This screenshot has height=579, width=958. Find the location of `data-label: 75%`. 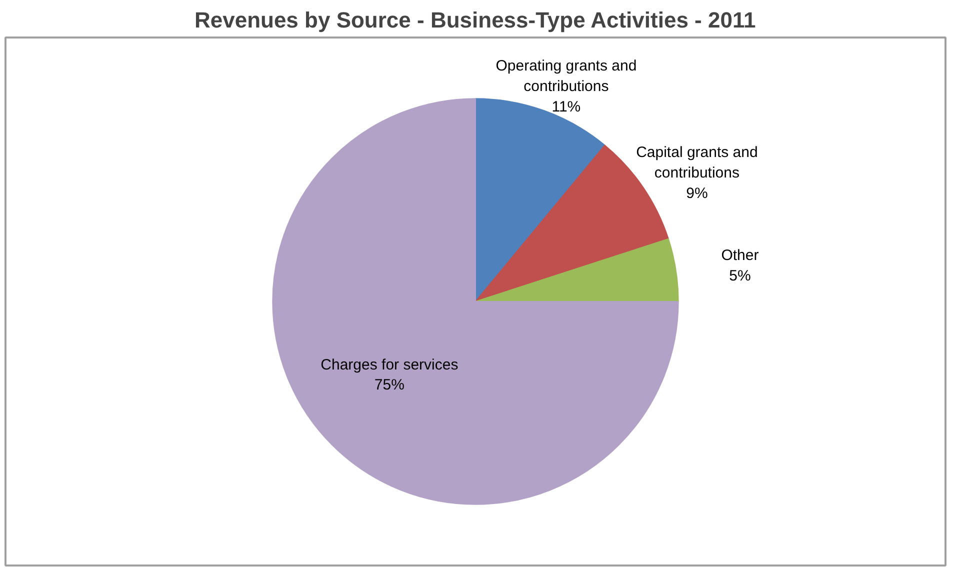

data-label: 75% is located at coordinates (389, 385).